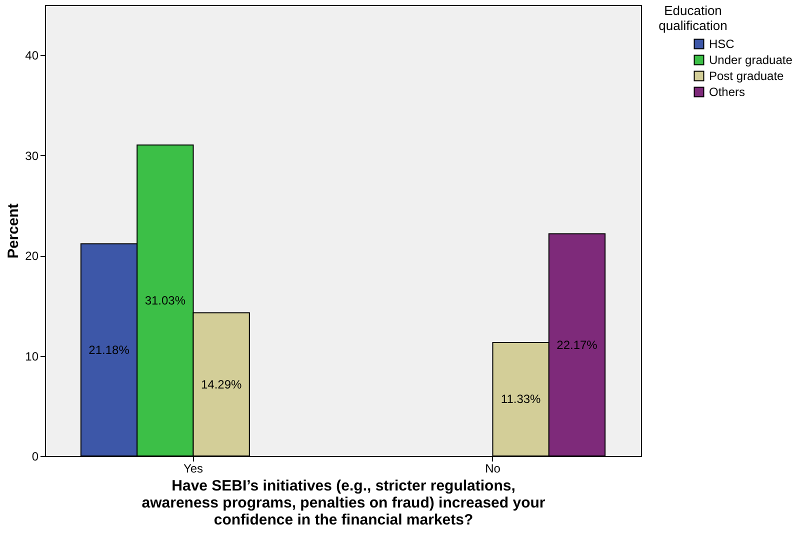 This screenshot has width=810, height=541. What do you see at coordinates (493, 469) in the screenshot?
I see `x-tick-label: No` at bounding box center [493, 469].